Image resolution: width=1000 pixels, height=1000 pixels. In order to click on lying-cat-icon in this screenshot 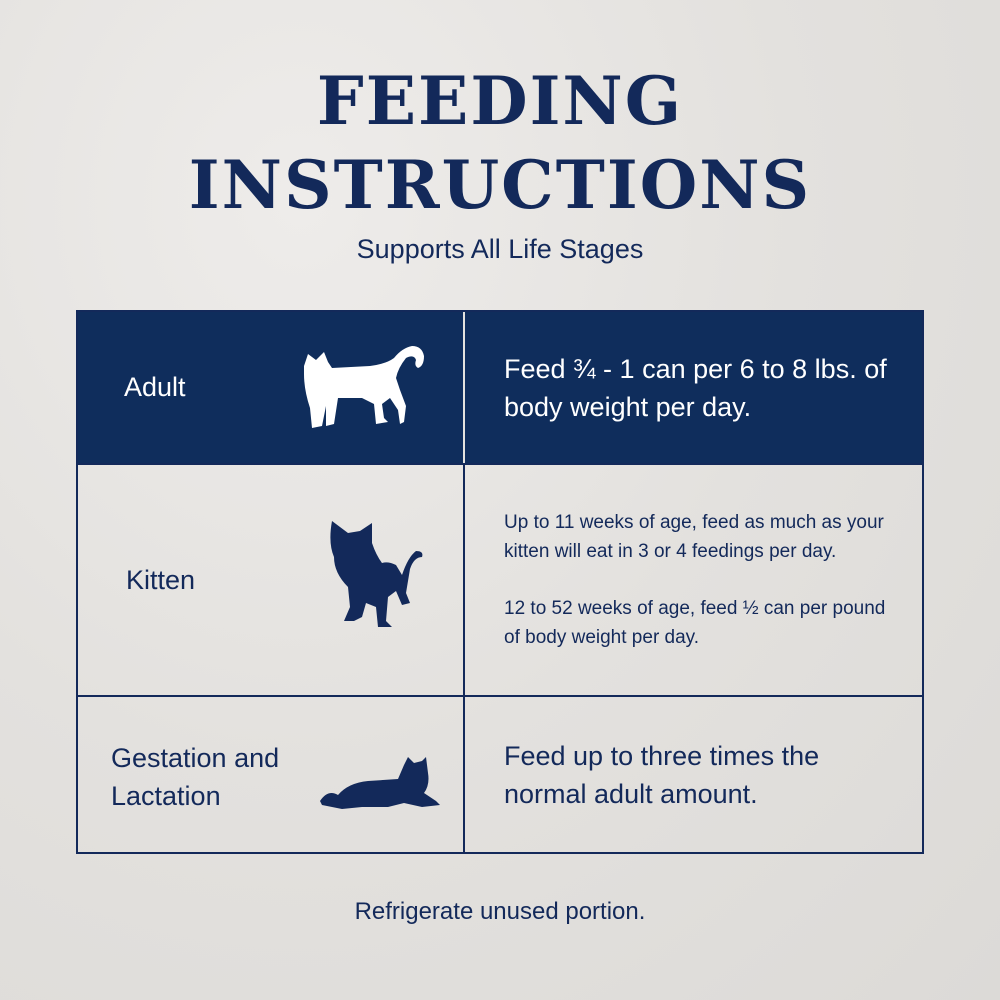, I will do `click(380, 783)`.